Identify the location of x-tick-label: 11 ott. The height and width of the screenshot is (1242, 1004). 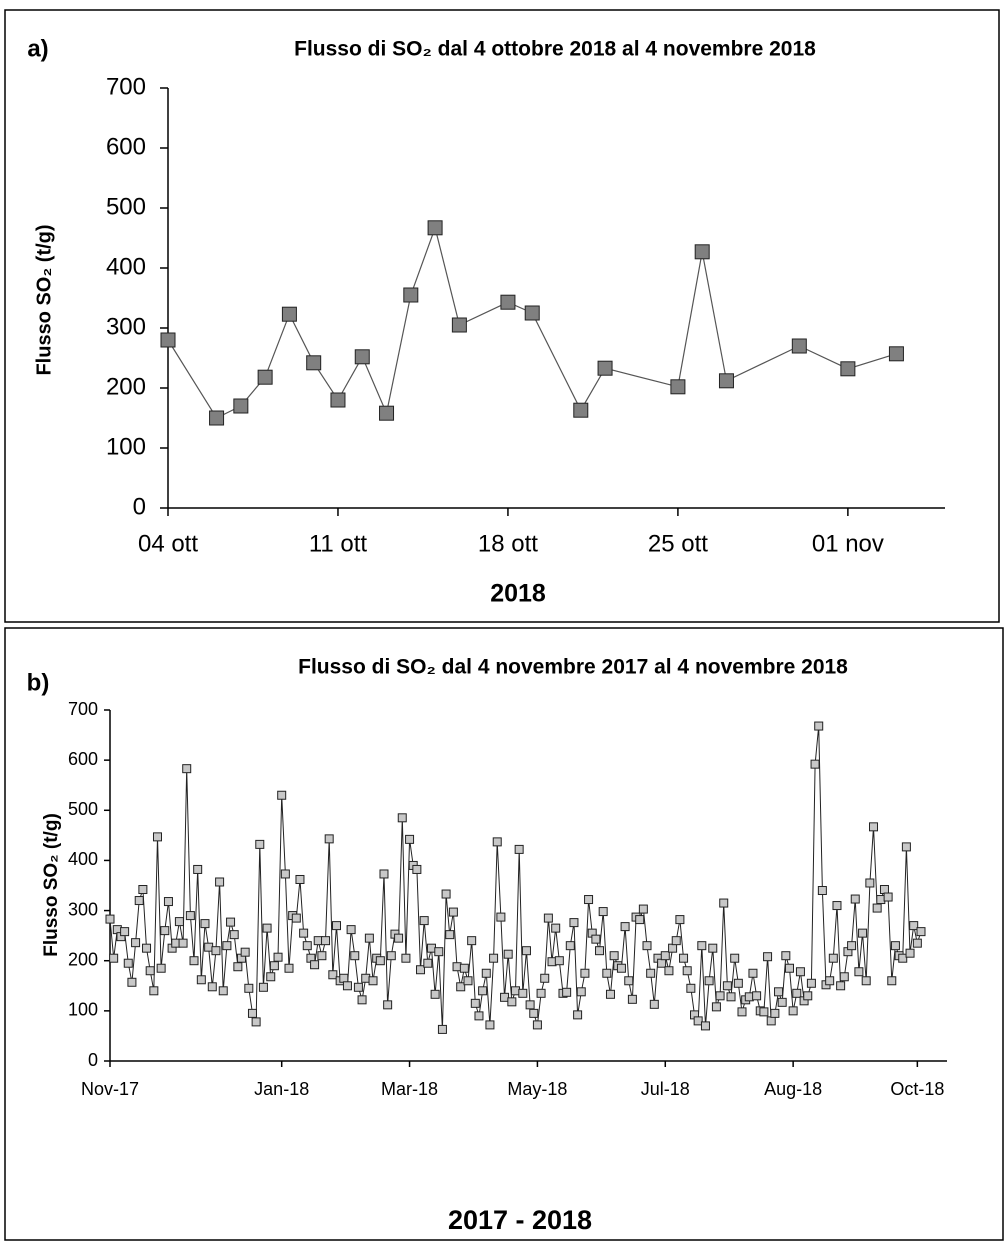
(338, 543).